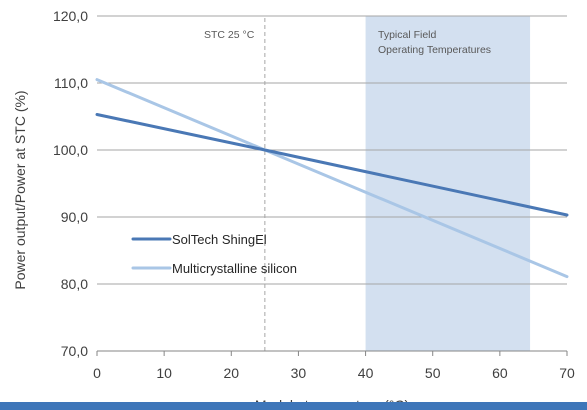 This screenshot has width=587, height=410. Describe the element at coordinates (500, 373) in the screenshot. I see `x-tick-label: 60` at that location.